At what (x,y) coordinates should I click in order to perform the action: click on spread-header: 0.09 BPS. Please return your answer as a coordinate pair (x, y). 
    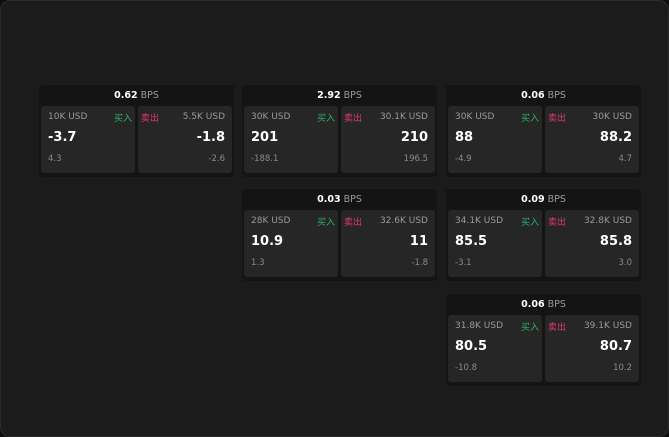
    Looking at the image, I should click on (543, 199).